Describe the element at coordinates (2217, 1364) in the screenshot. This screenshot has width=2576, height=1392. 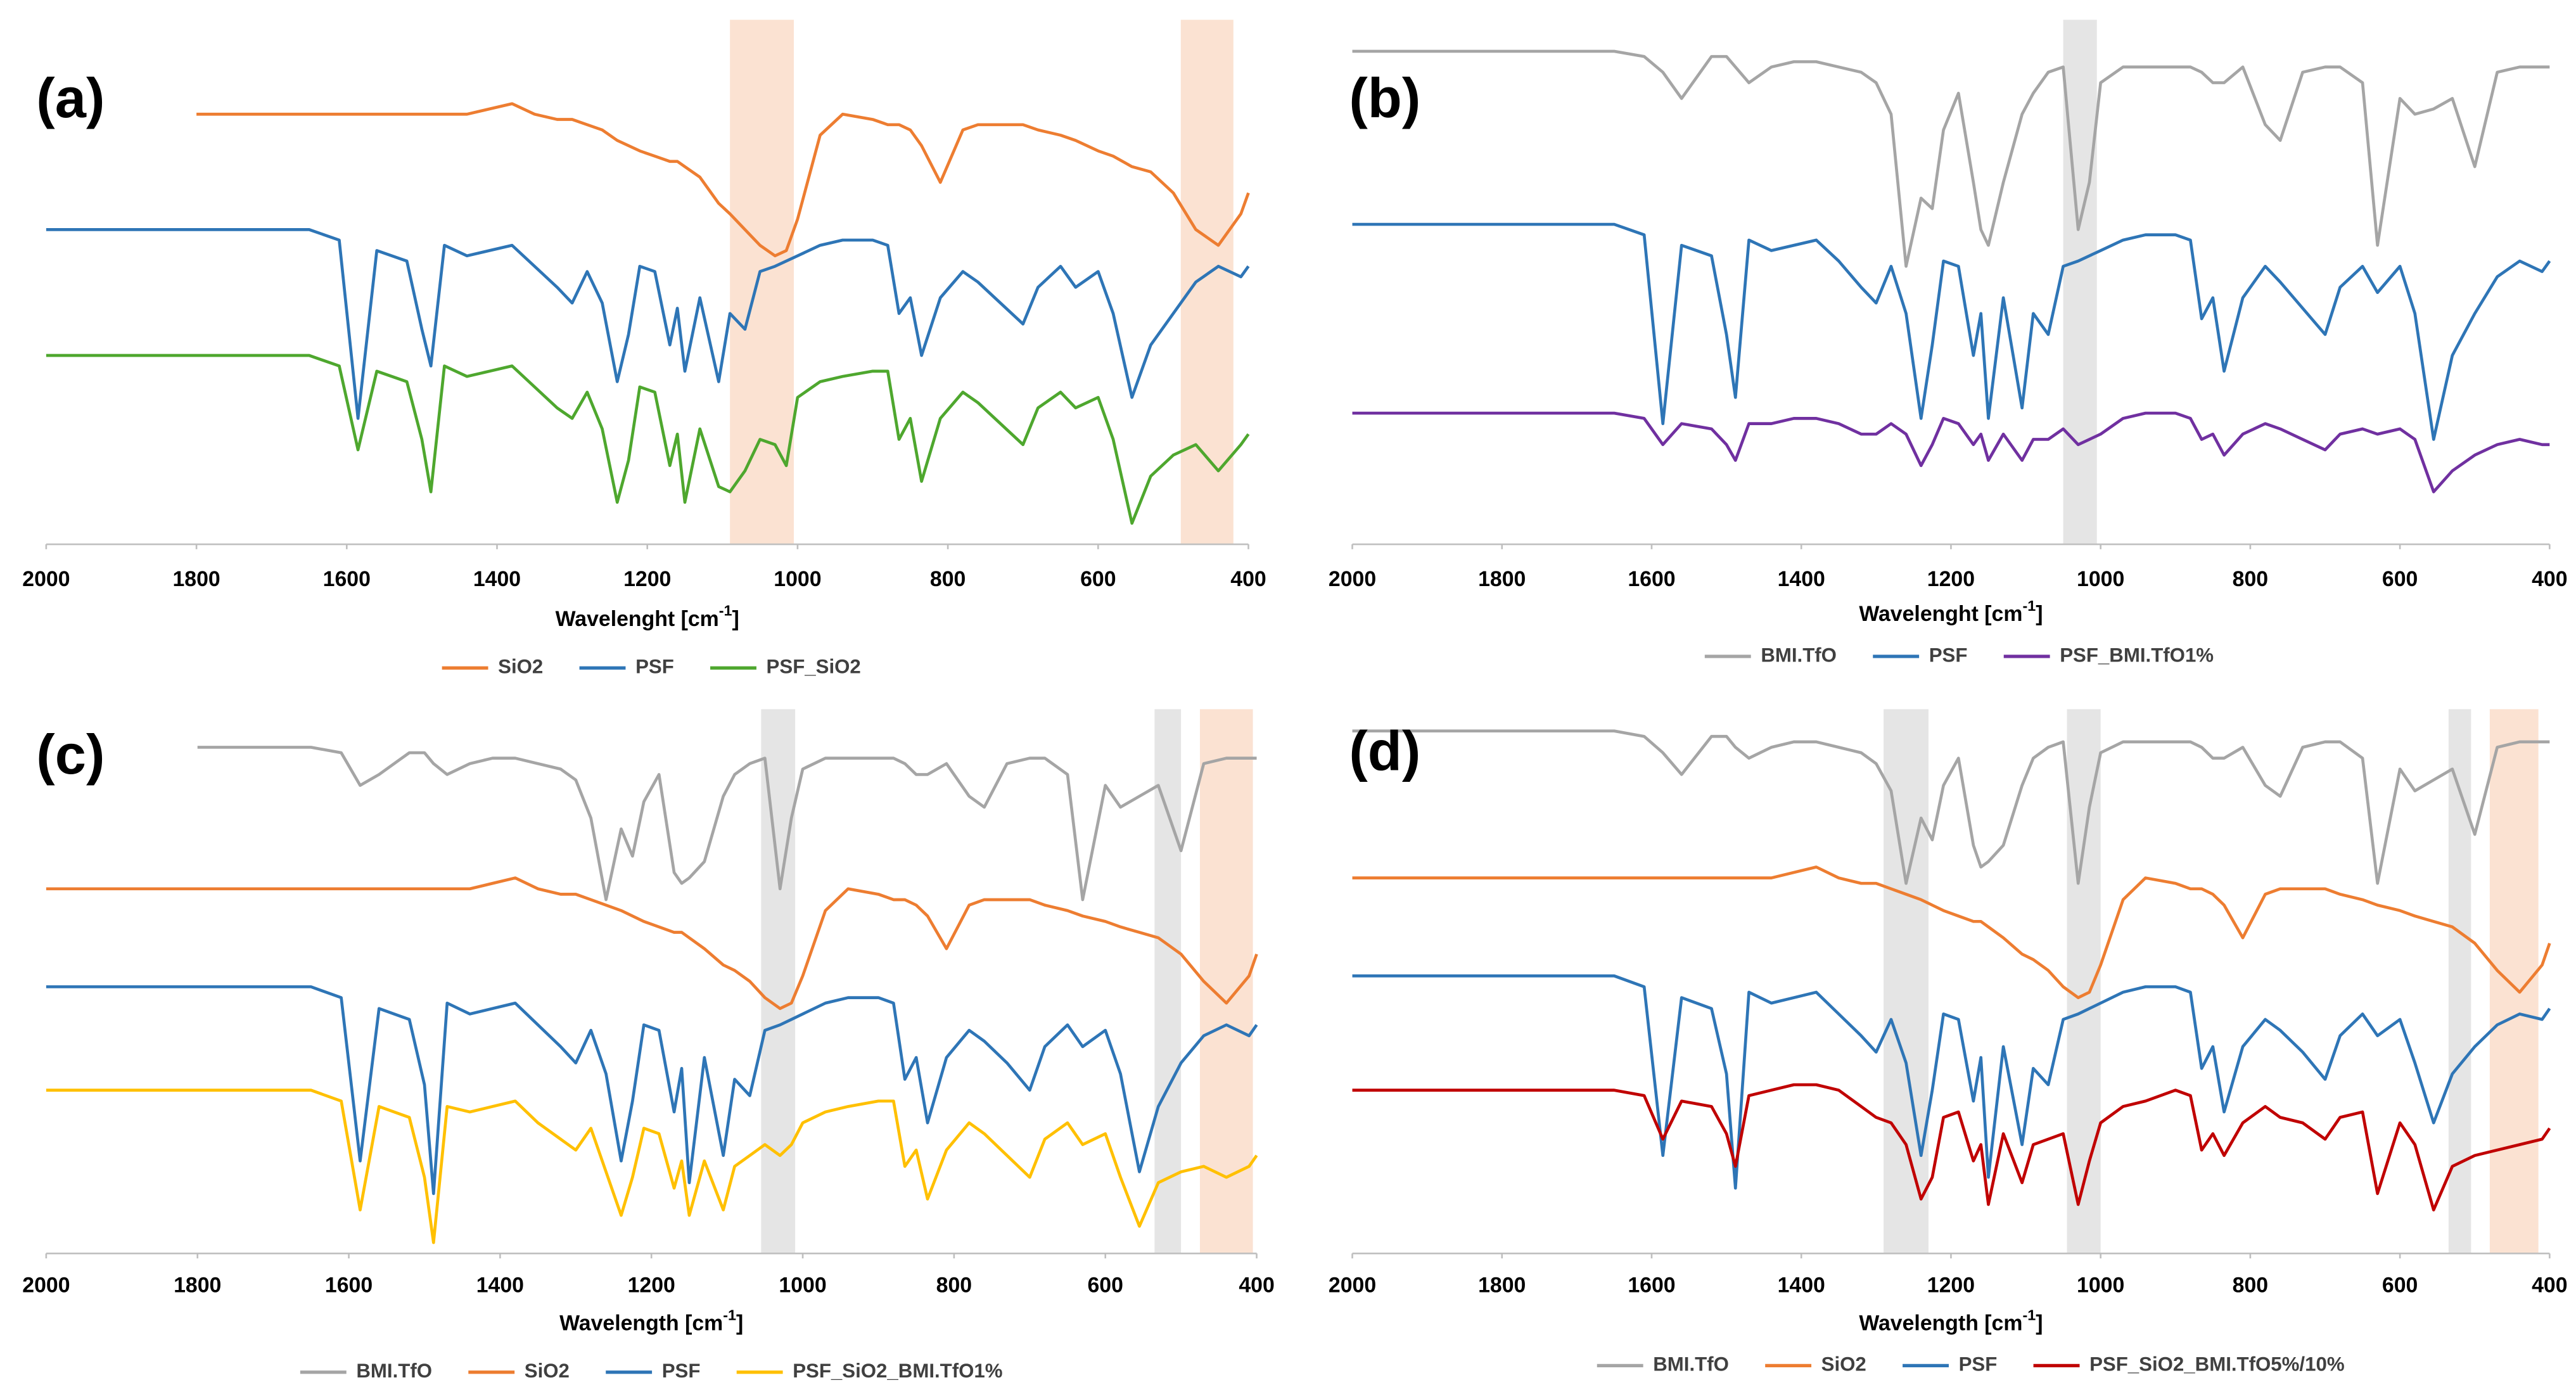
I see `legend-label: PSF_SiO2_BMI.TfO5%/10%` at that location.